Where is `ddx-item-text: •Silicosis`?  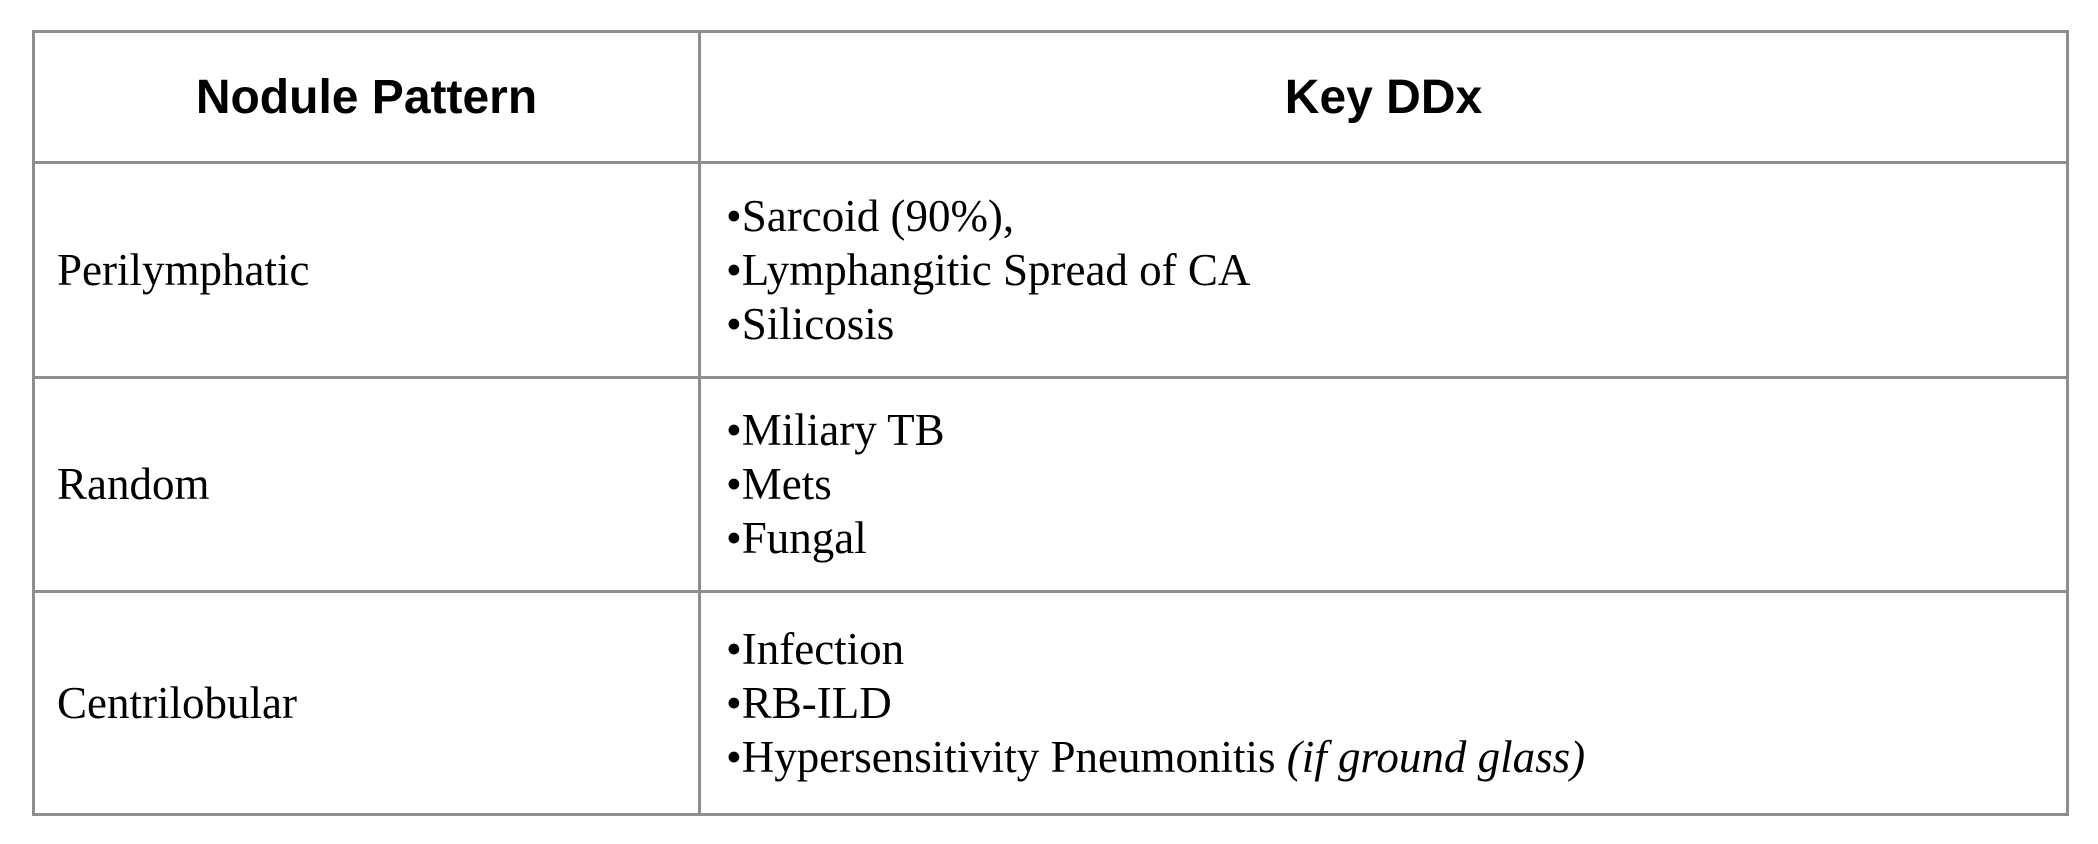 ddx-item-text: •Silicosis is located at coordinates (810, 324).